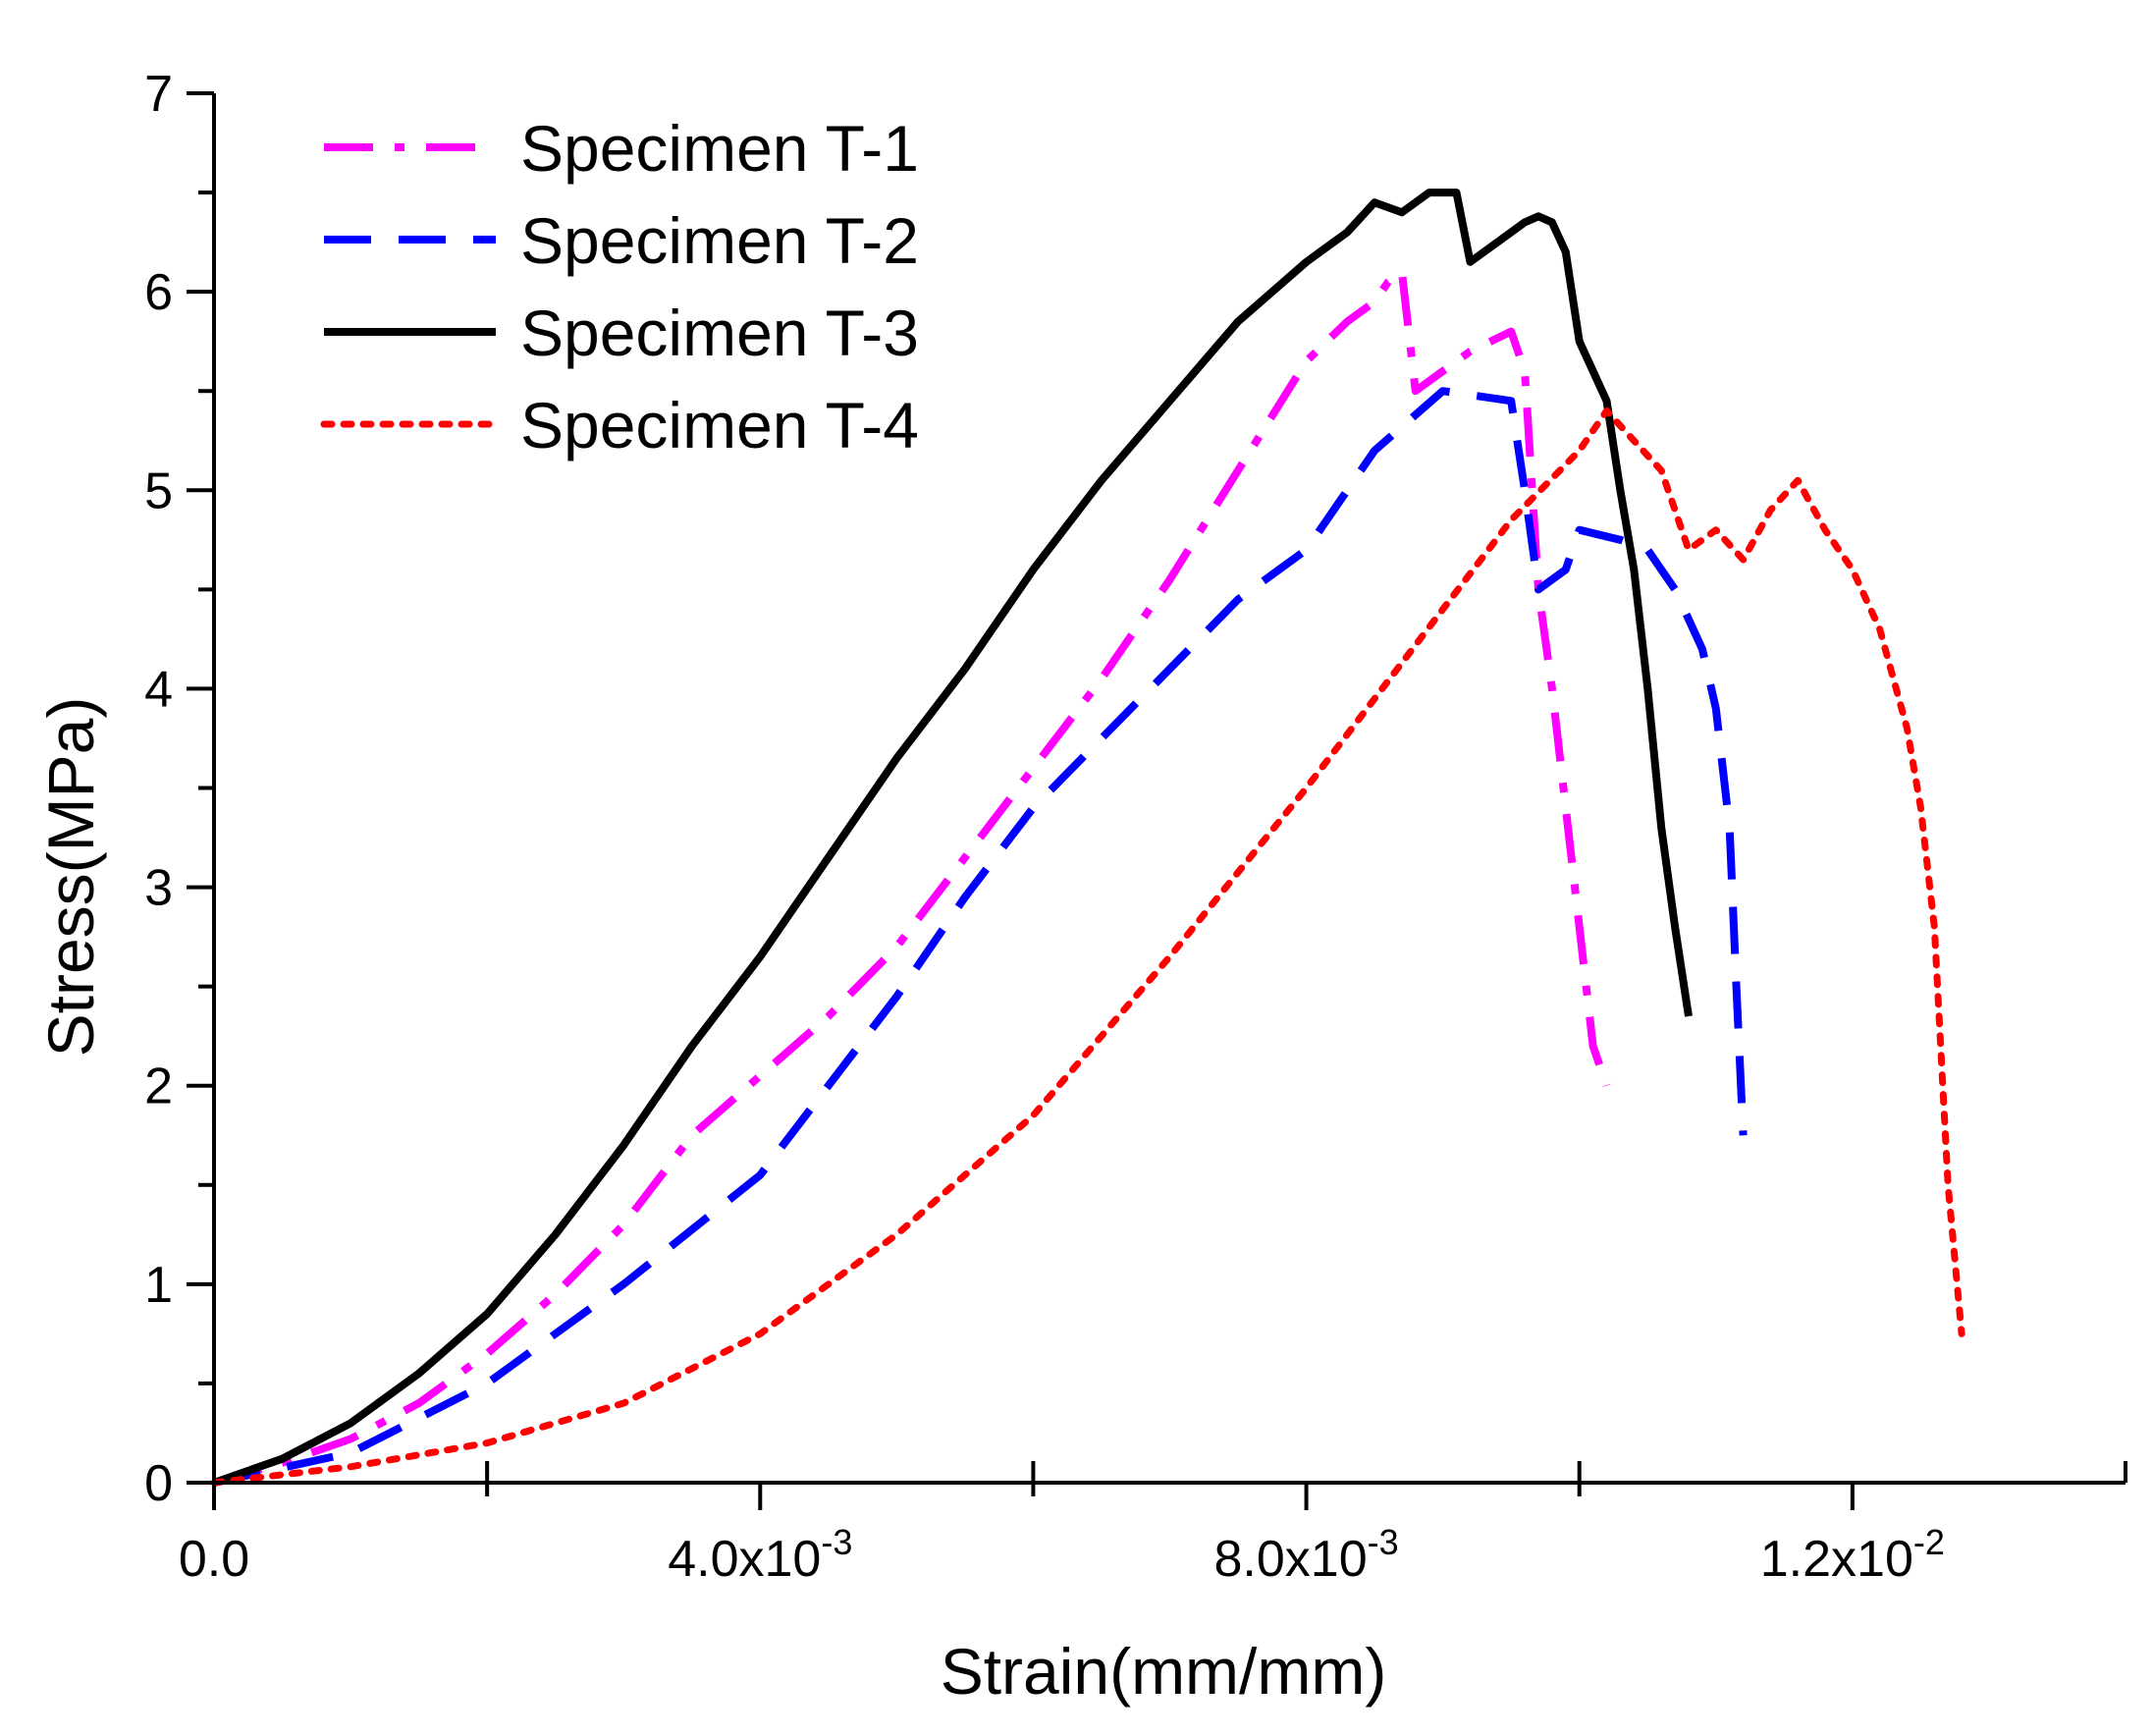 The height and width of the screenshot is (1736, 2153). I want to click on x-tick-label: 4.0x10⁻³, so click(760, 1555).